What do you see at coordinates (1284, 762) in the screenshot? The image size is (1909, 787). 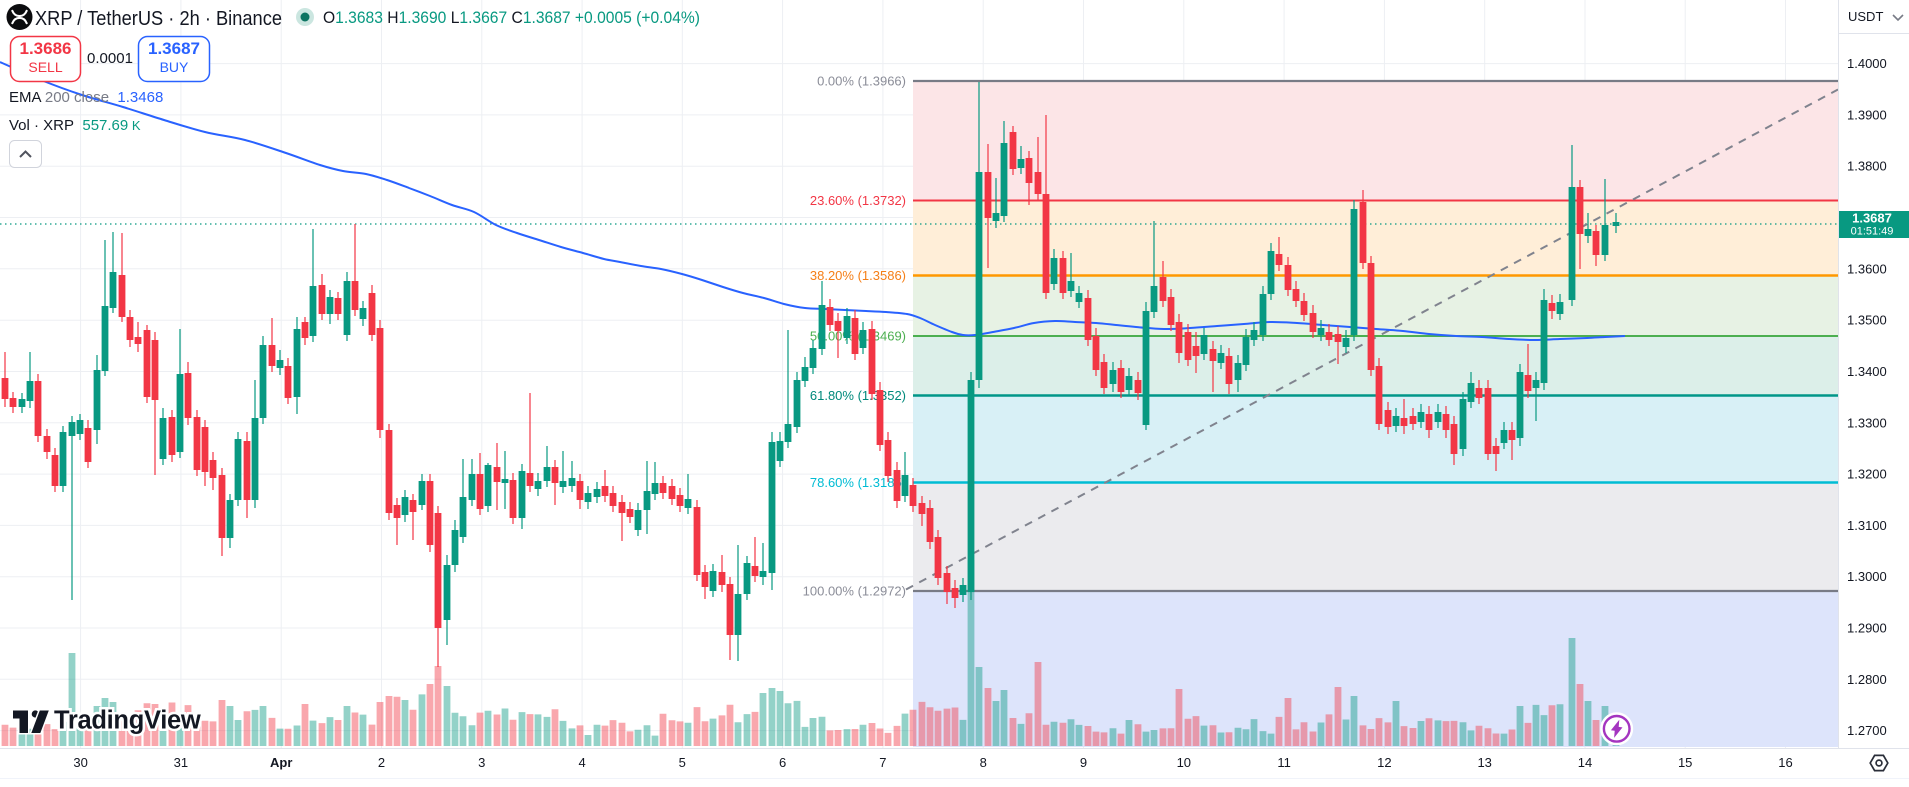 I see `svg-text: 11` at bounding box center [1284, 762].